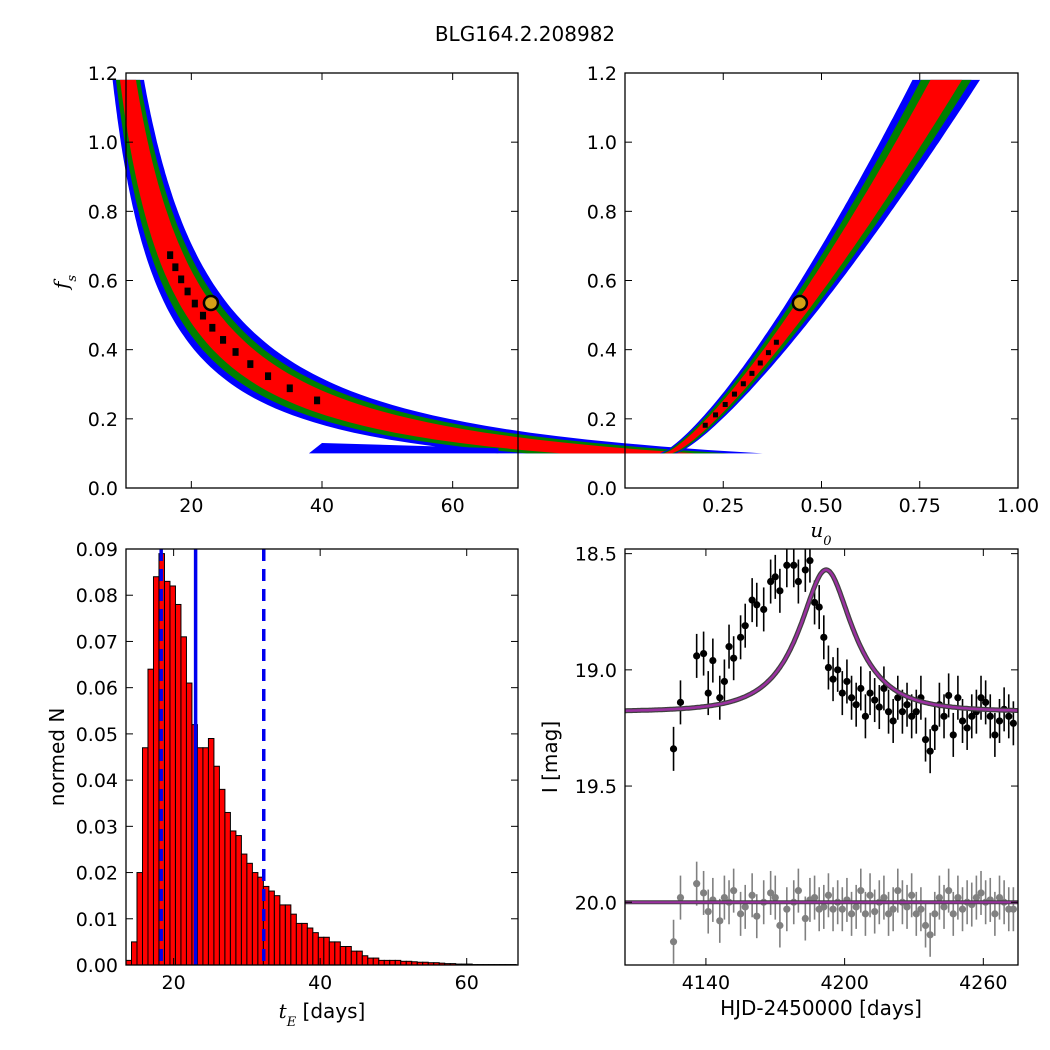 The height and width of the screenshot is (1050, 1050). I want to click on u0-fs-xlabel: u0, so click(820, 533).